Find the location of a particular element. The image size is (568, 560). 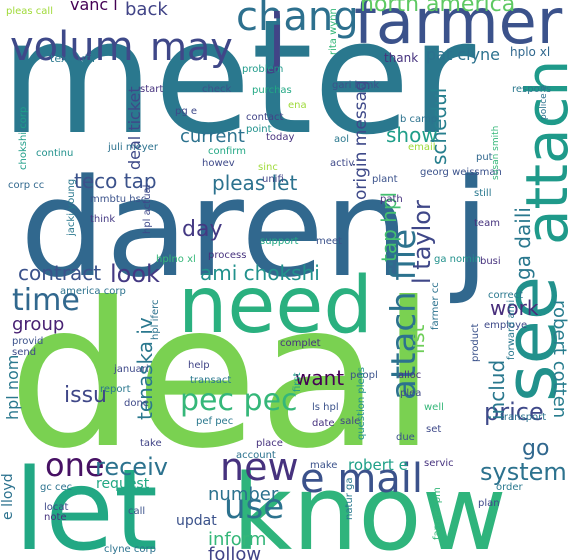

word-farmer-pm: farmer pm is located at coordinates (437, 513).